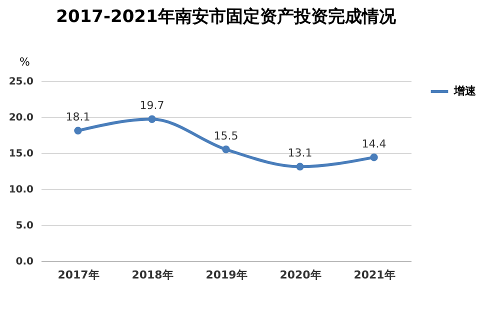 Image resolution: width=502 pixels, height=312 pixels. What do you see at coordinates (300, 153) in the screenshot?
I see `data-label: 13.1` at bounding box center [300, 153].